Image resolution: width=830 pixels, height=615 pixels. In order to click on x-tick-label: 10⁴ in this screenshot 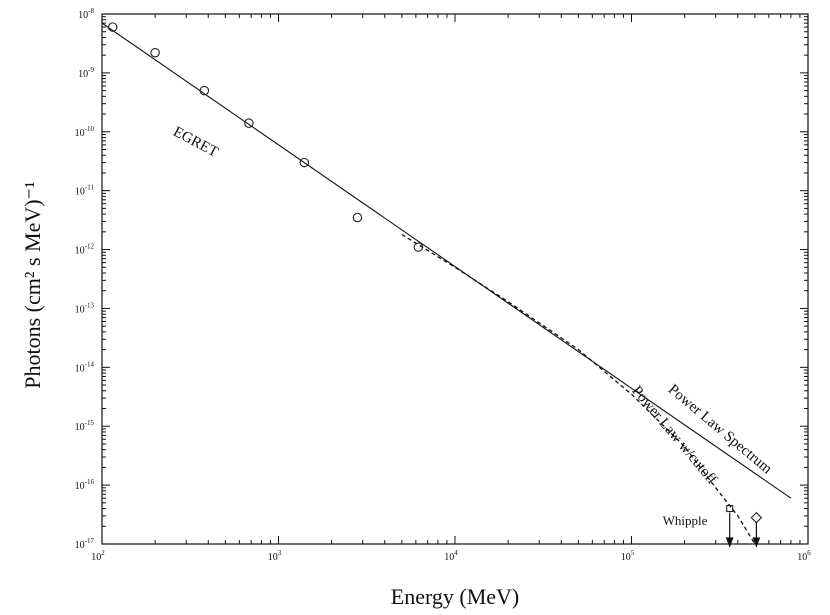, I will do `click(451, 556)`.